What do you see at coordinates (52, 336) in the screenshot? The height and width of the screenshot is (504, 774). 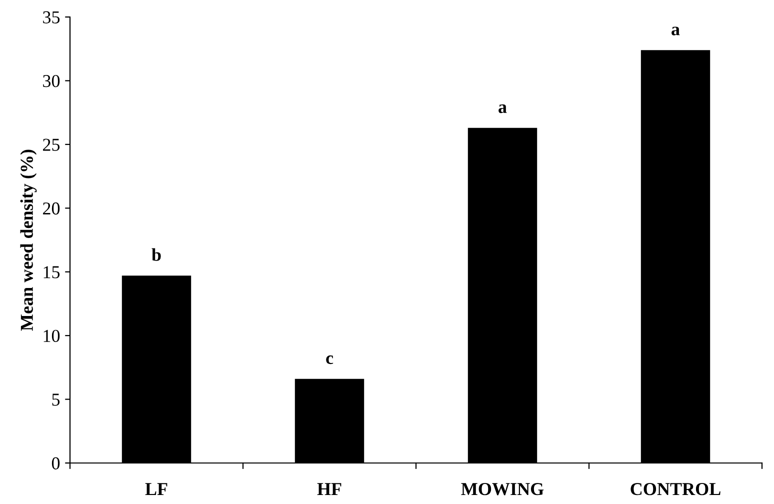 I see `y-tick-label: 10` at bounding box center [52, 336].